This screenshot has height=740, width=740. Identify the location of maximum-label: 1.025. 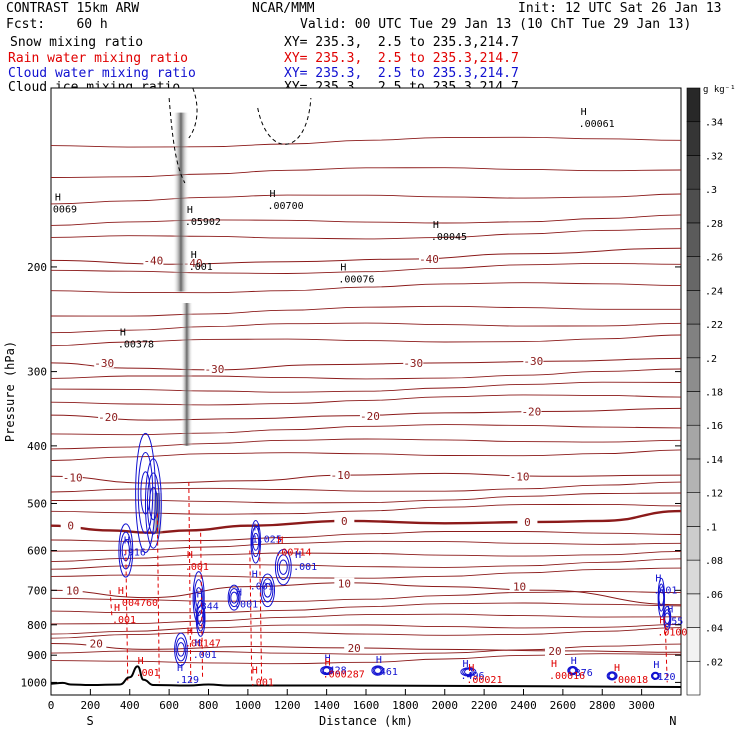
(267, 540).